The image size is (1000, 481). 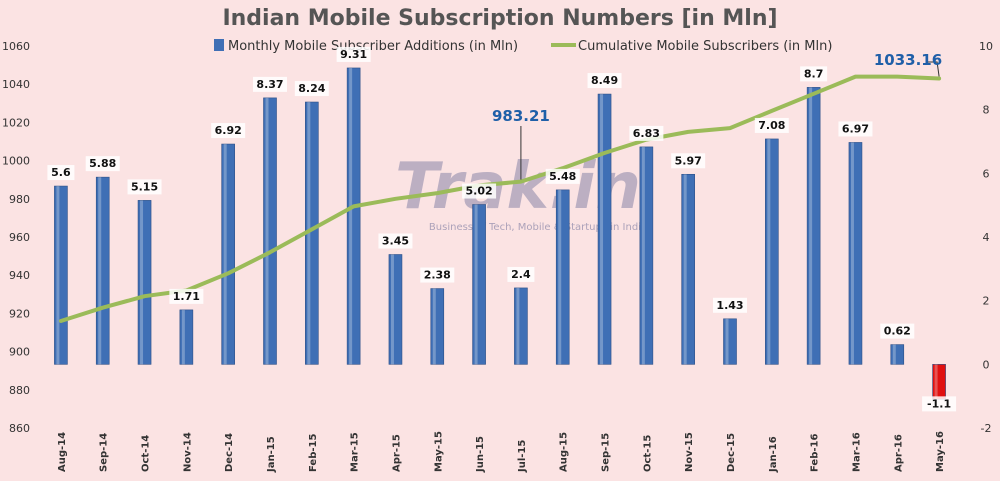 I want to click on x-axis-tick-label: Oct-15, so click(x=647, y=453).